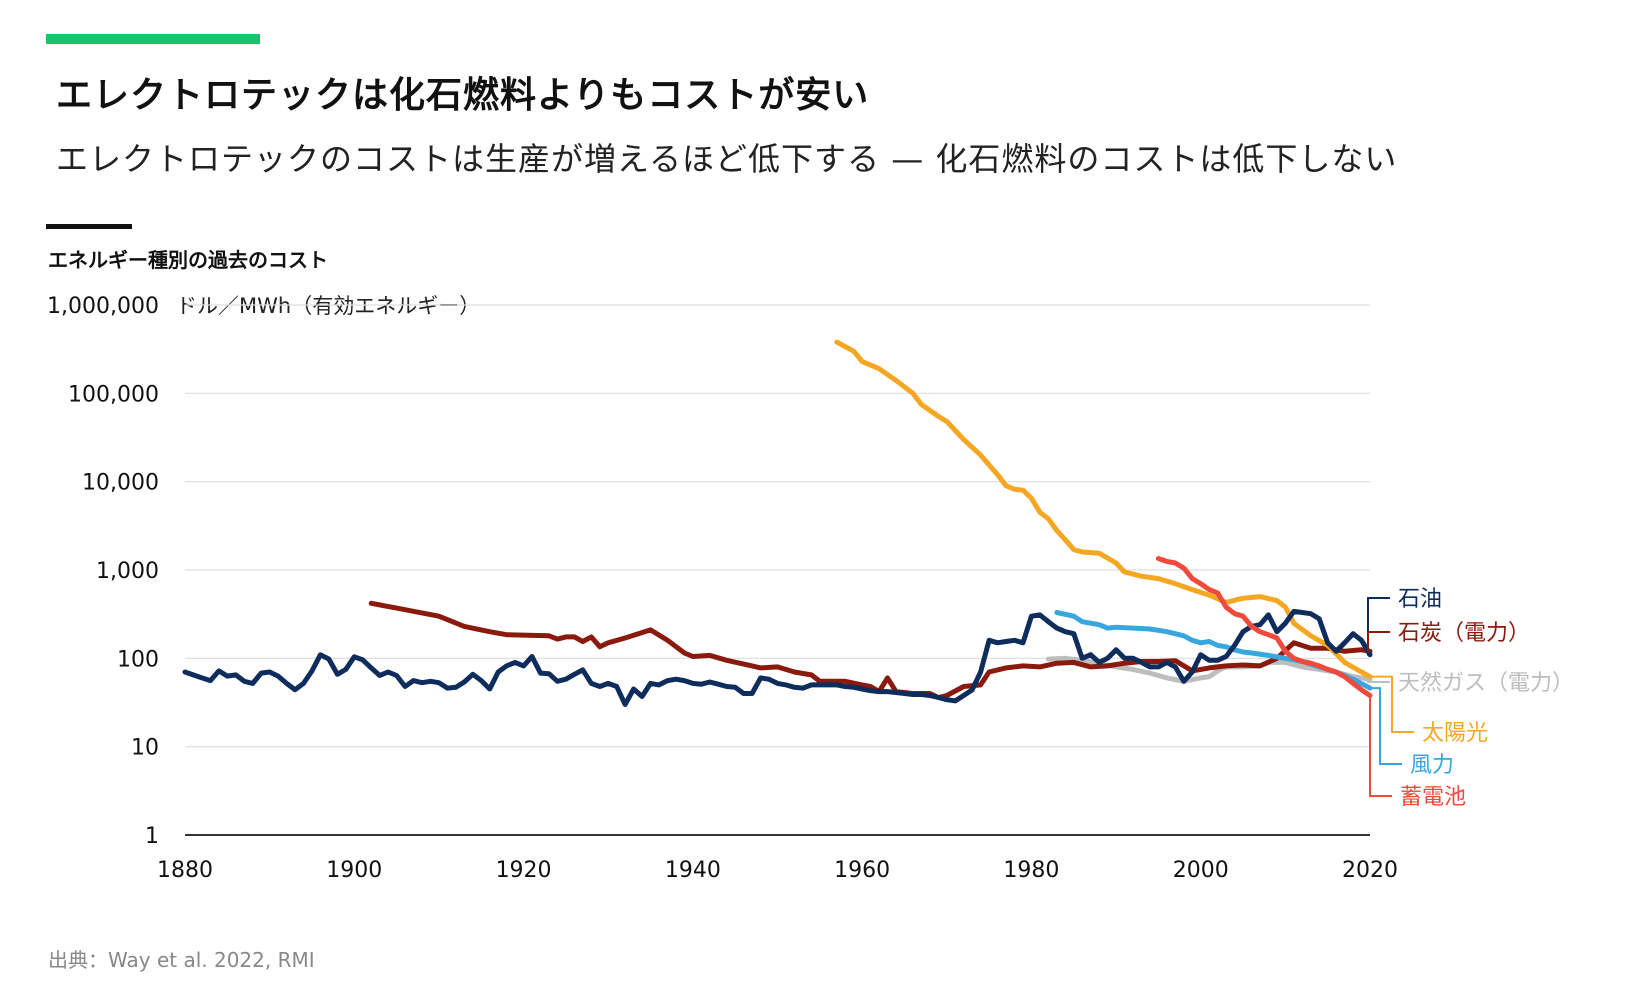  I want to click on y-tick-label: 1,000,000, so click(103, 306).